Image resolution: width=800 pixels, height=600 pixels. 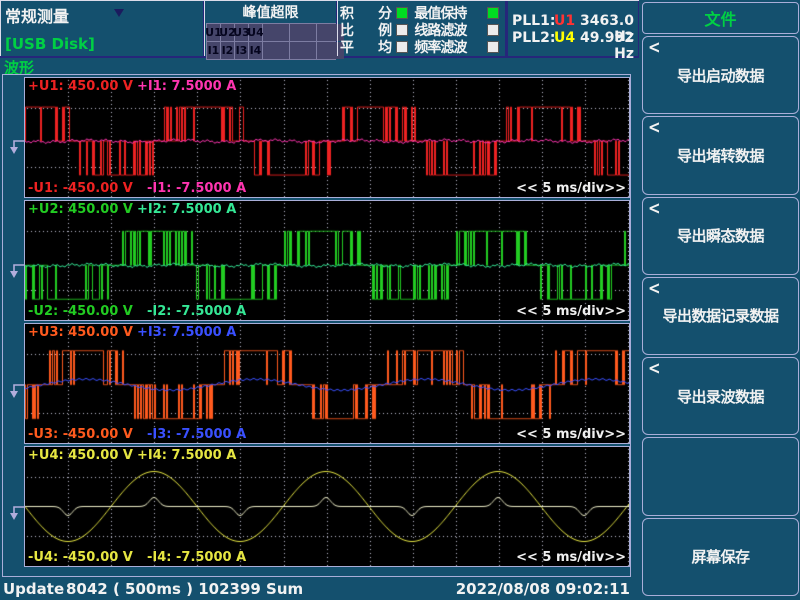 What do you see at coordinates (542, 589) in the screenshot?
I see `datetime-label: 2022/08/08 09:02:11` at bounding box center [542, 589].